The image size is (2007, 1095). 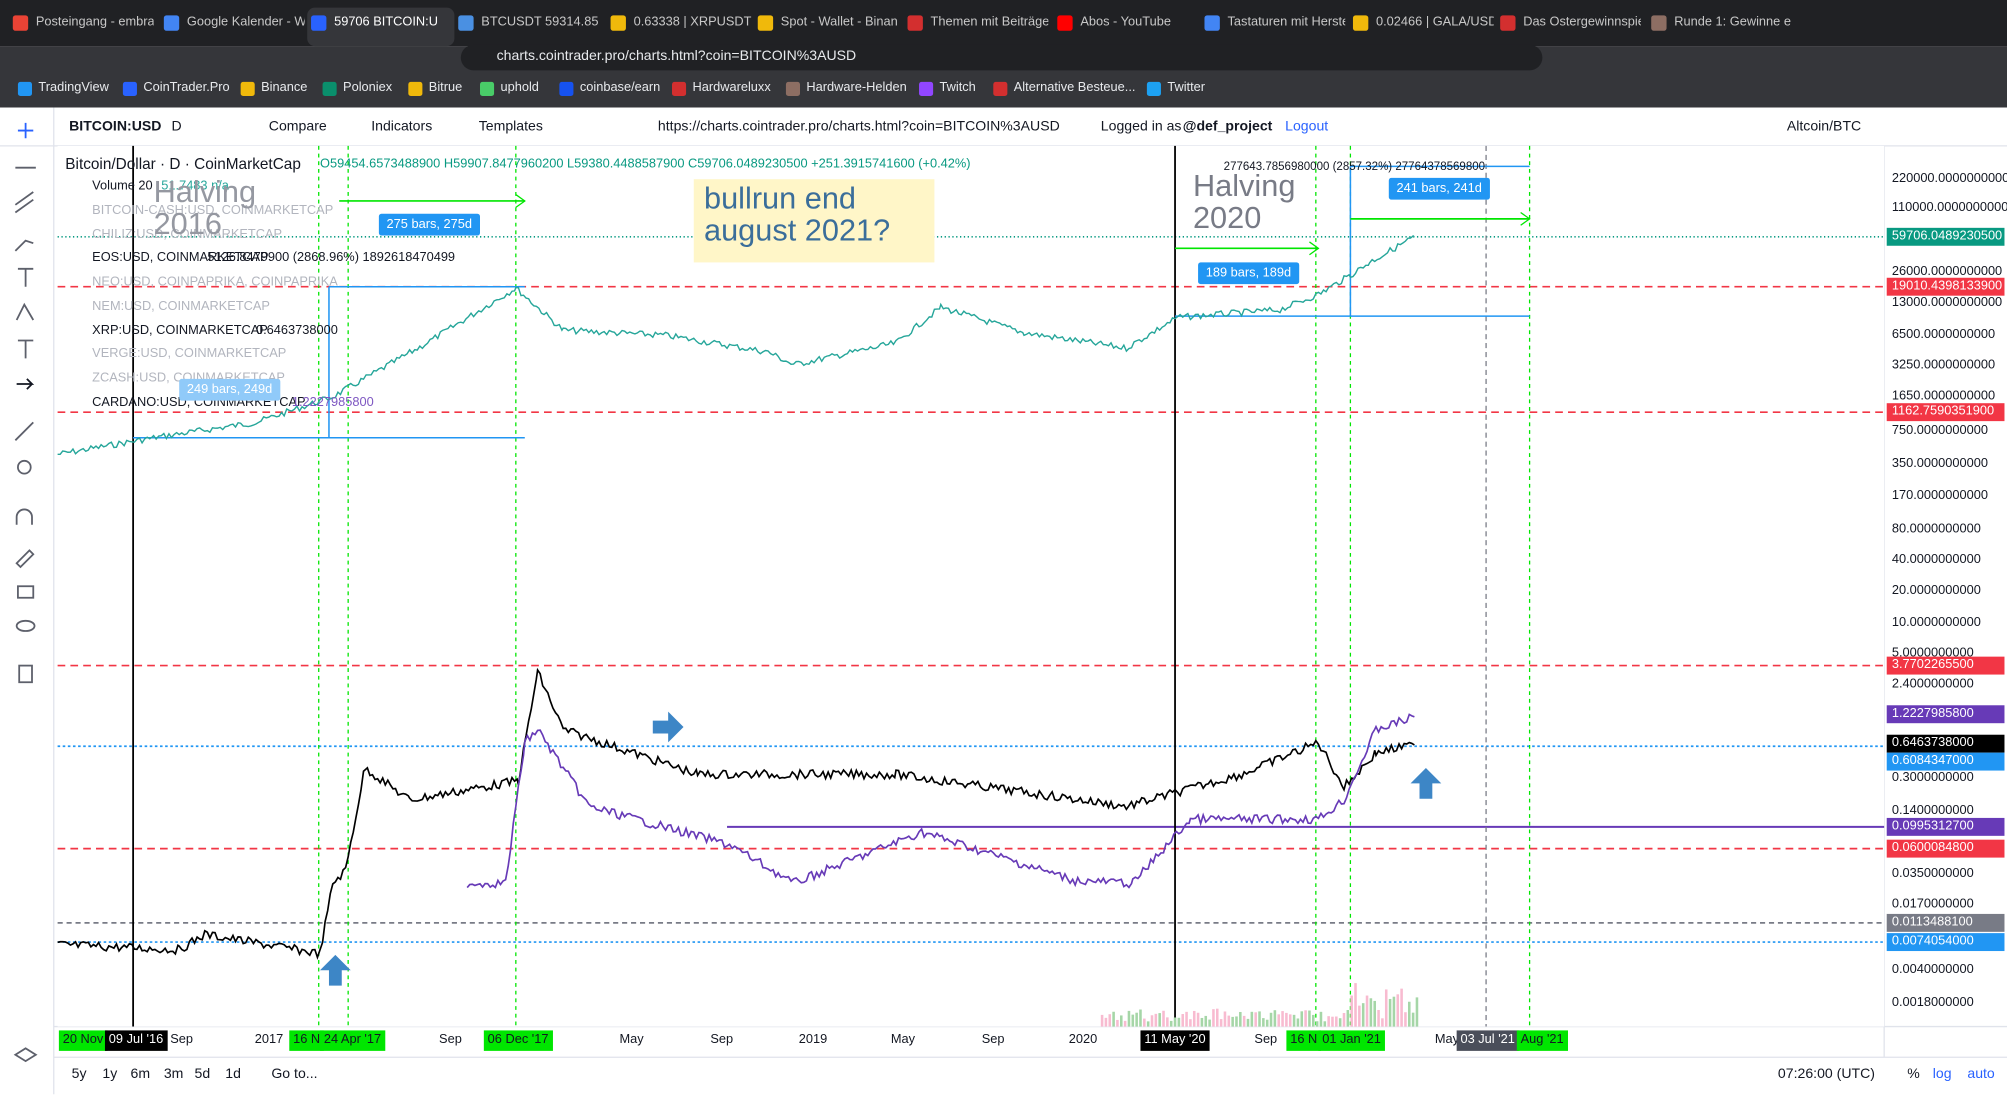 I want to click on range-button: 1y, so click(x=110, y=1074).